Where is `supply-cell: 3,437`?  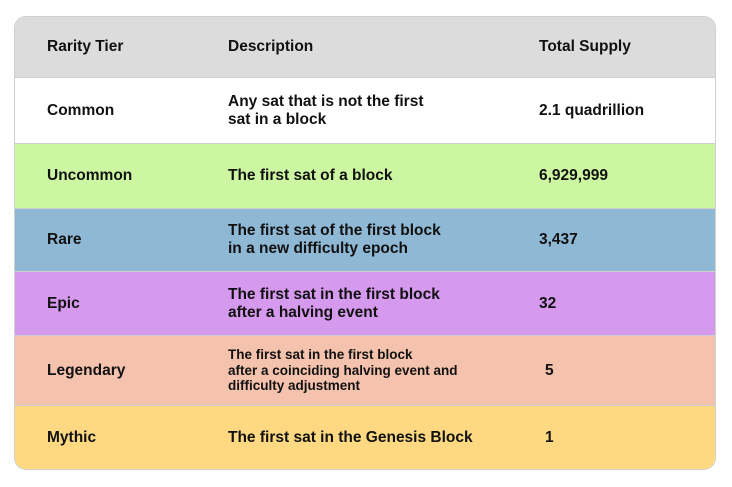
supply-cell: 3,437 is located at coordinates (558, 240).